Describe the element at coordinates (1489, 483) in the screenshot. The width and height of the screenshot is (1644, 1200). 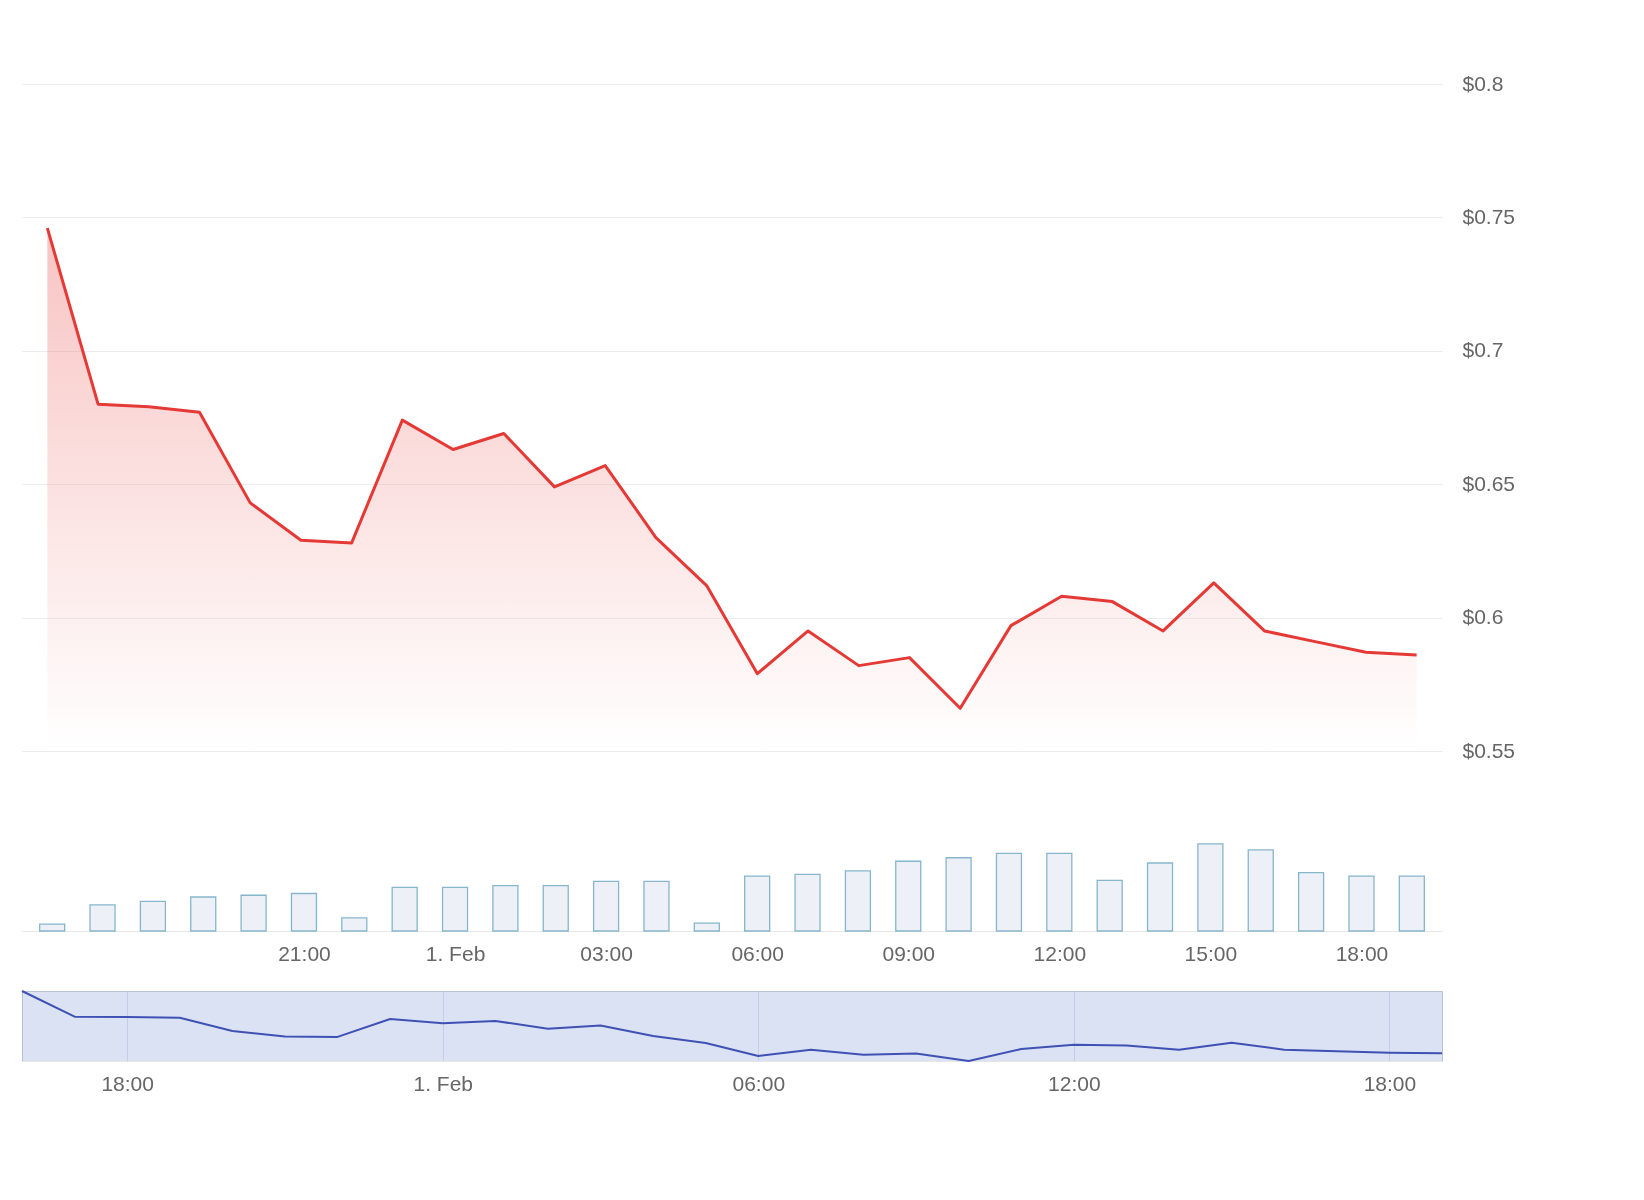
I see `y-tick-label: $0.65` at that location.